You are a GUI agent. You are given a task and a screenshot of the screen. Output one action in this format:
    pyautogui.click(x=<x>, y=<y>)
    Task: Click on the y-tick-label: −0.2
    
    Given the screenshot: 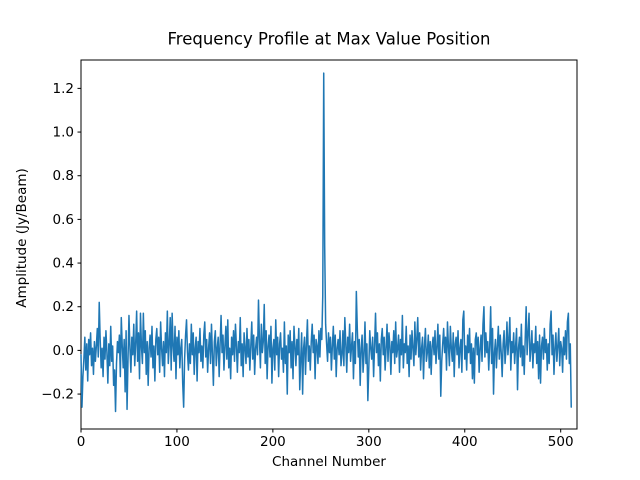 What is the action you would take?
    pyautogui.click(x=57, y=395)
    